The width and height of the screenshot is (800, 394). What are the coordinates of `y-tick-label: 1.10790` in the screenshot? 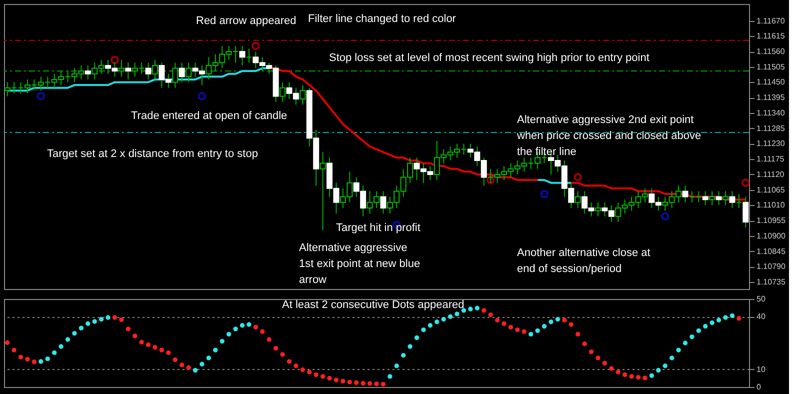 It's located at (771, 267).